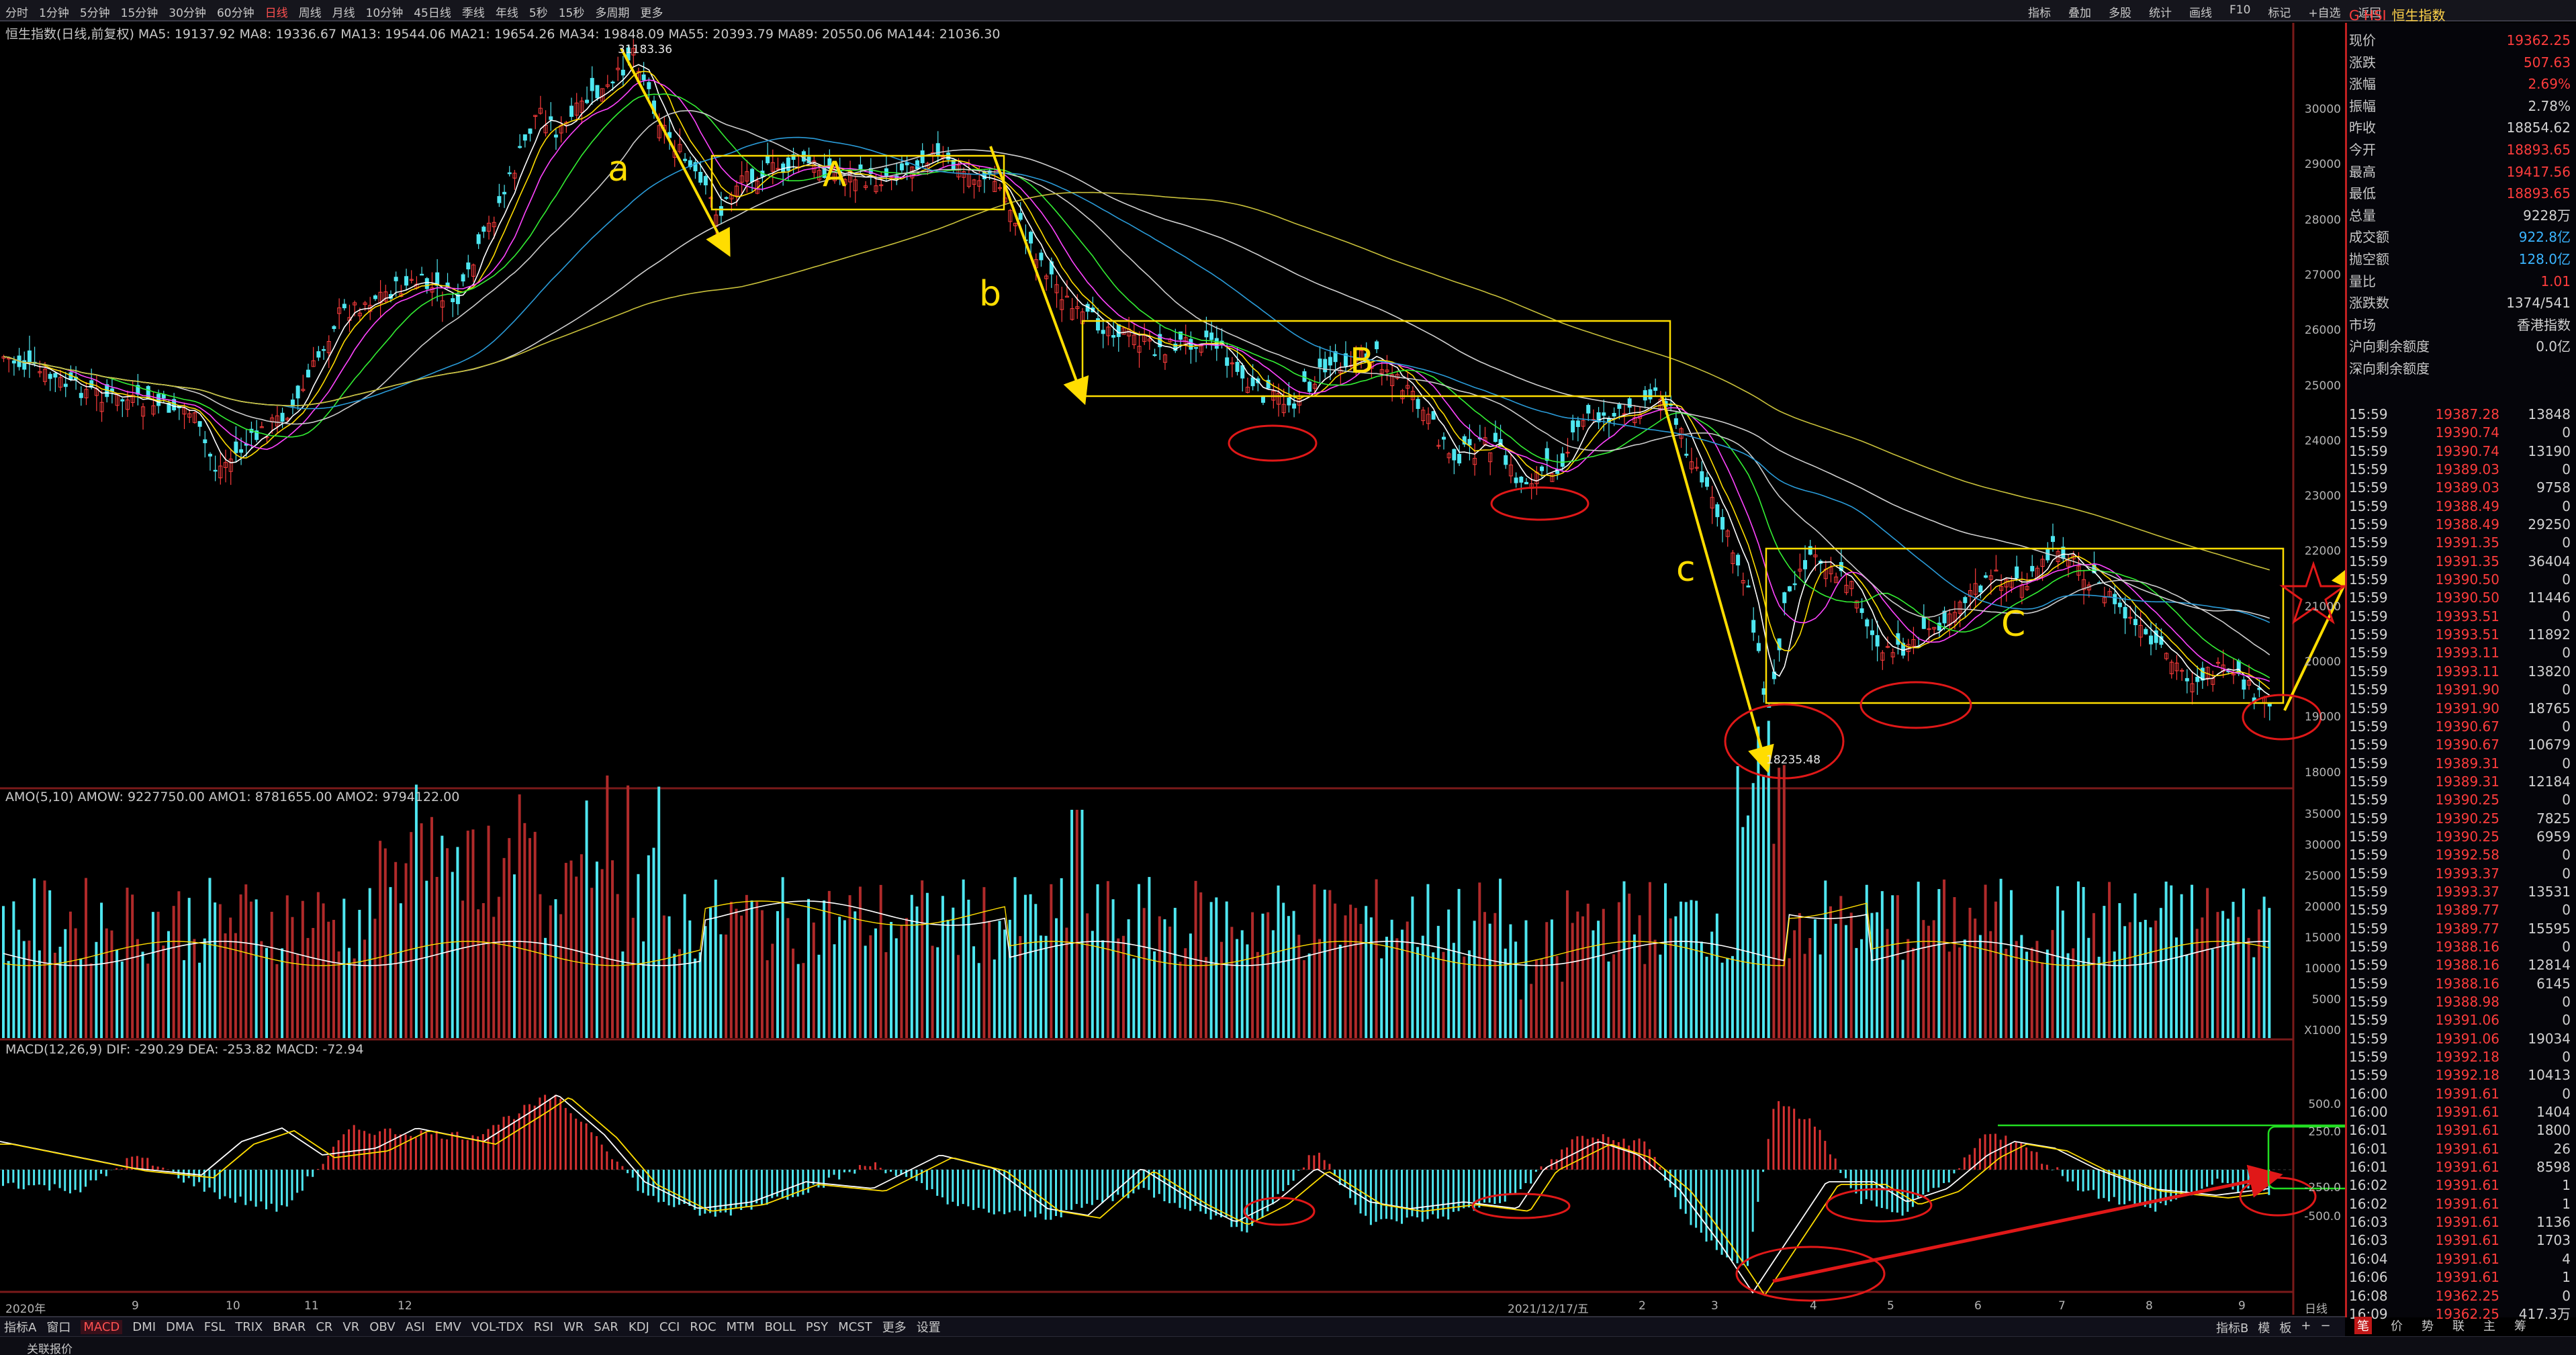 The image size is (2576, 1355). Describe the element at coordinates (20, 1328) in the screenshot. I see `indicator-tab-0: 指标A` at that location.